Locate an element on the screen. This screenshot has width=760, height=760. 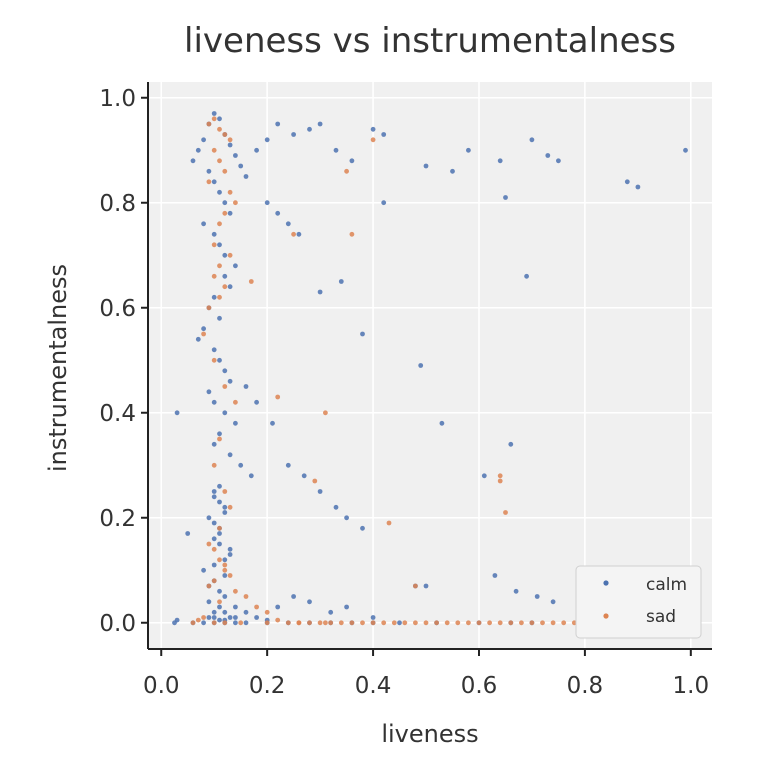
legend: calm sad is located at coordinates (638, 602).